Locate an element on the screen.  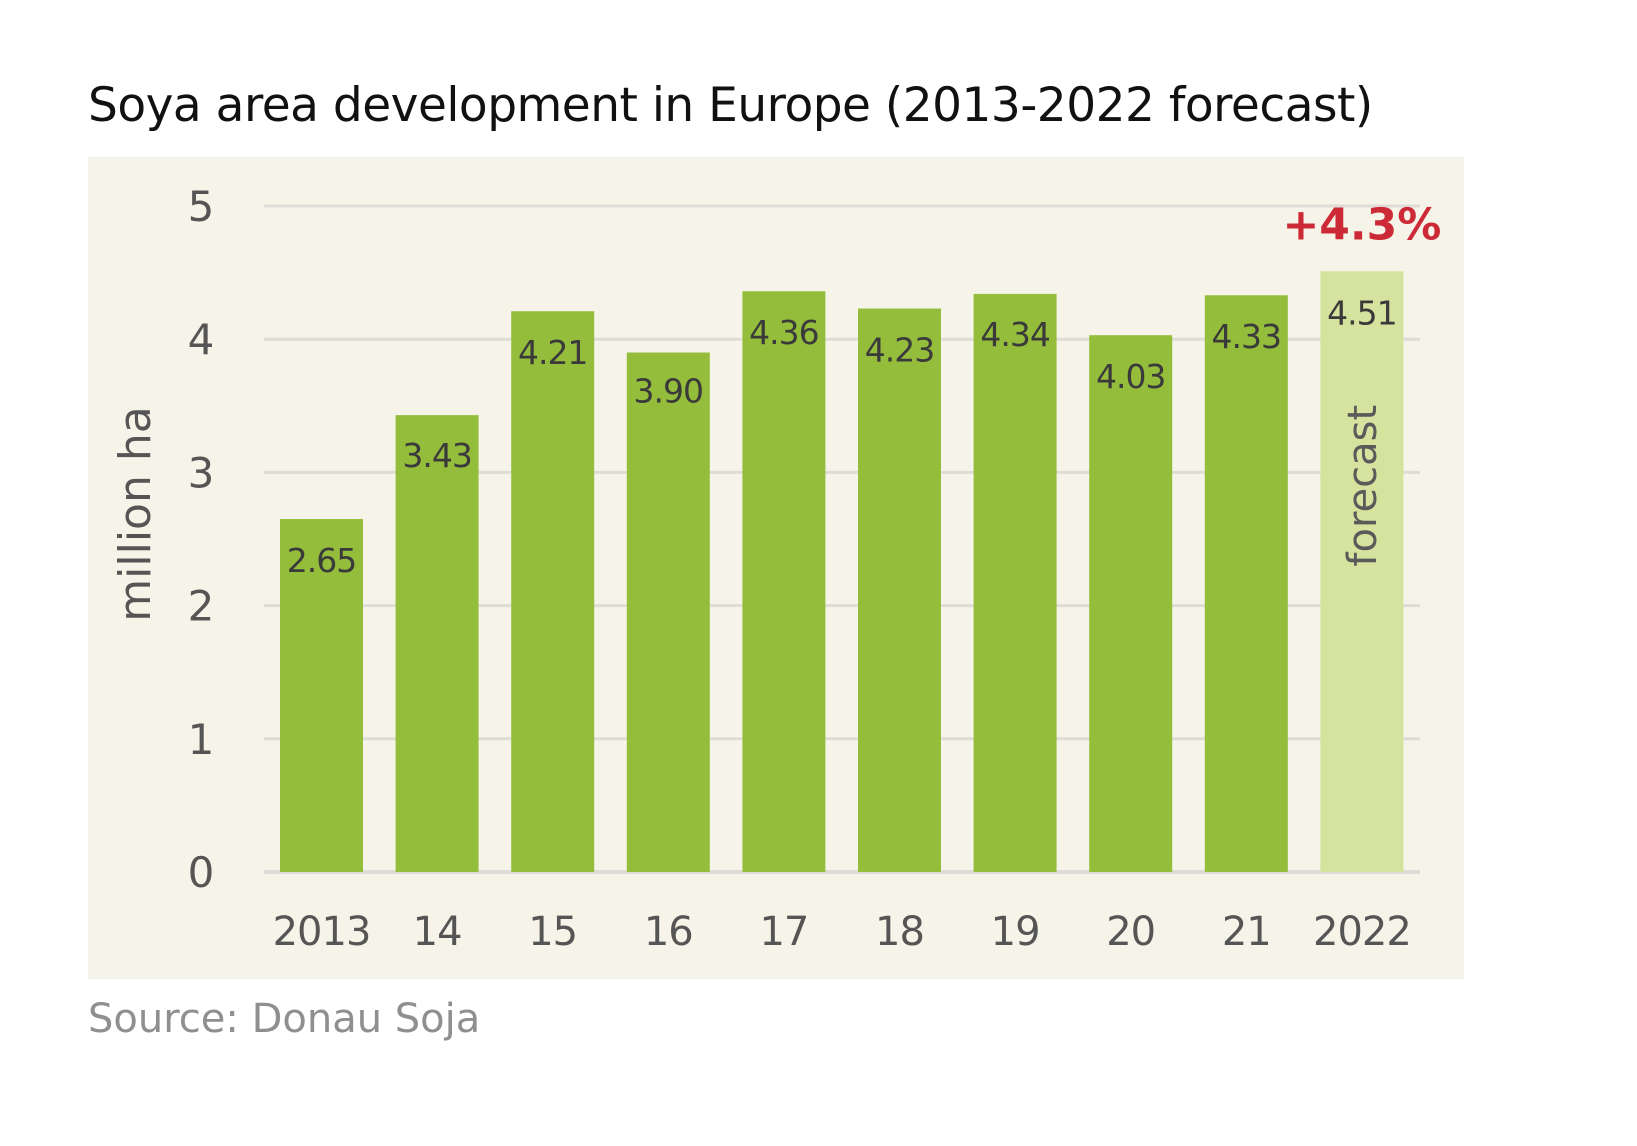
data-label: 2.65 is located at coordinates (321, 560).